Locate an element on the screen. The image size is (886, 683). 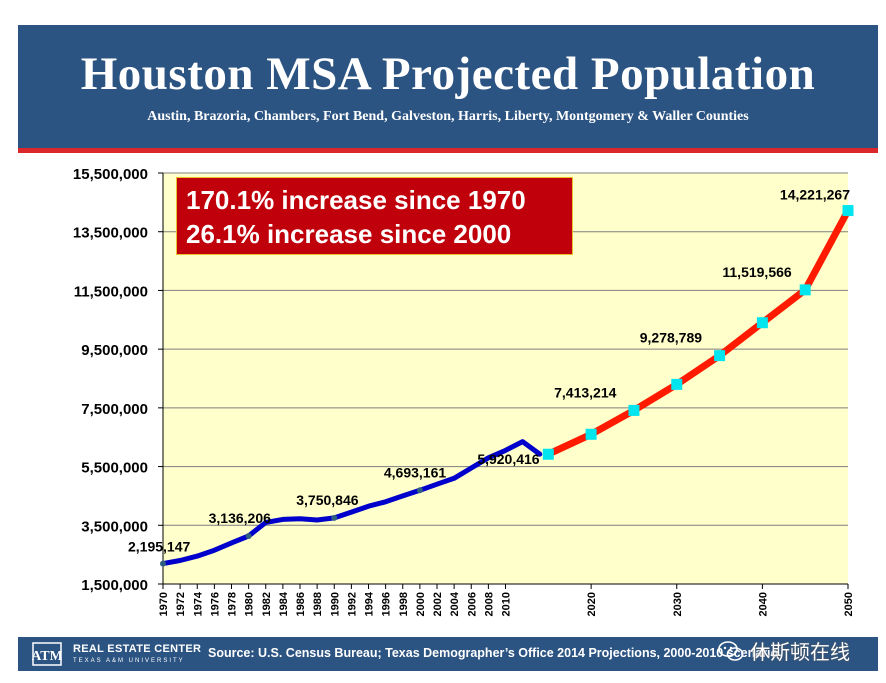
x-tick-label: 1994 is located at coordinates (370, 603).